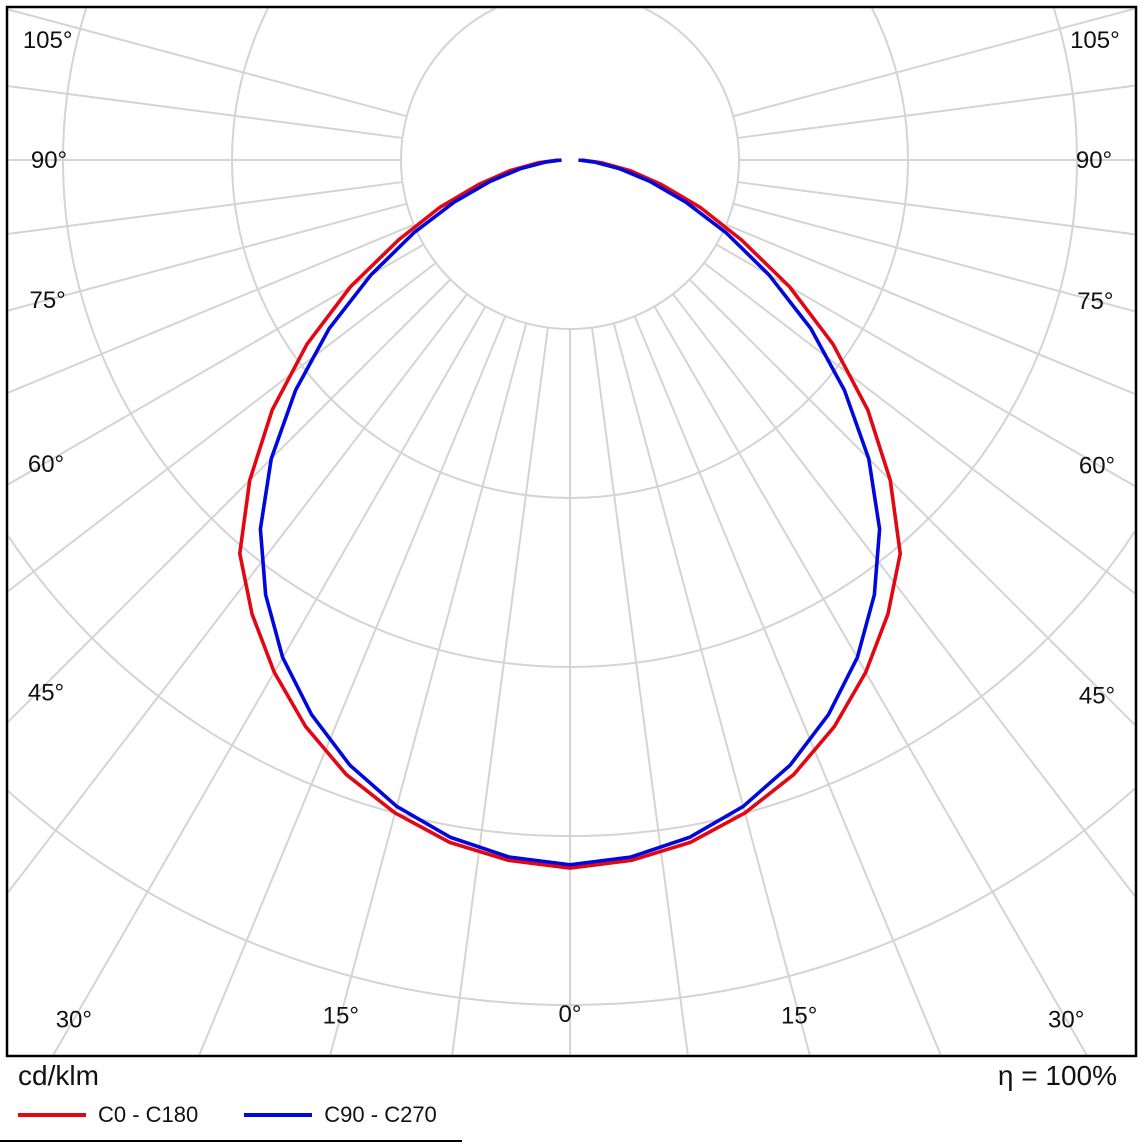  What do you see at coordinates (278, 1115) in the screenshot?
I see `c90-c270-line-swatch` at bounding box center [278, 1115].